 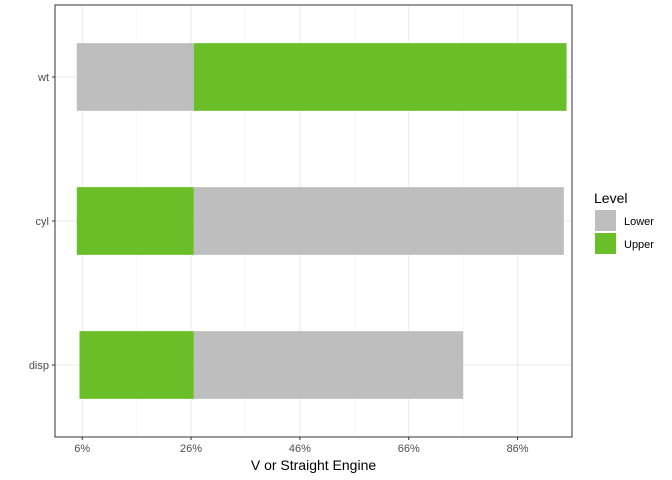 What do you see at coordinates (380, 77) in the screenshot?
I see `bar-wt-upper` at bounding box center [380, 77].